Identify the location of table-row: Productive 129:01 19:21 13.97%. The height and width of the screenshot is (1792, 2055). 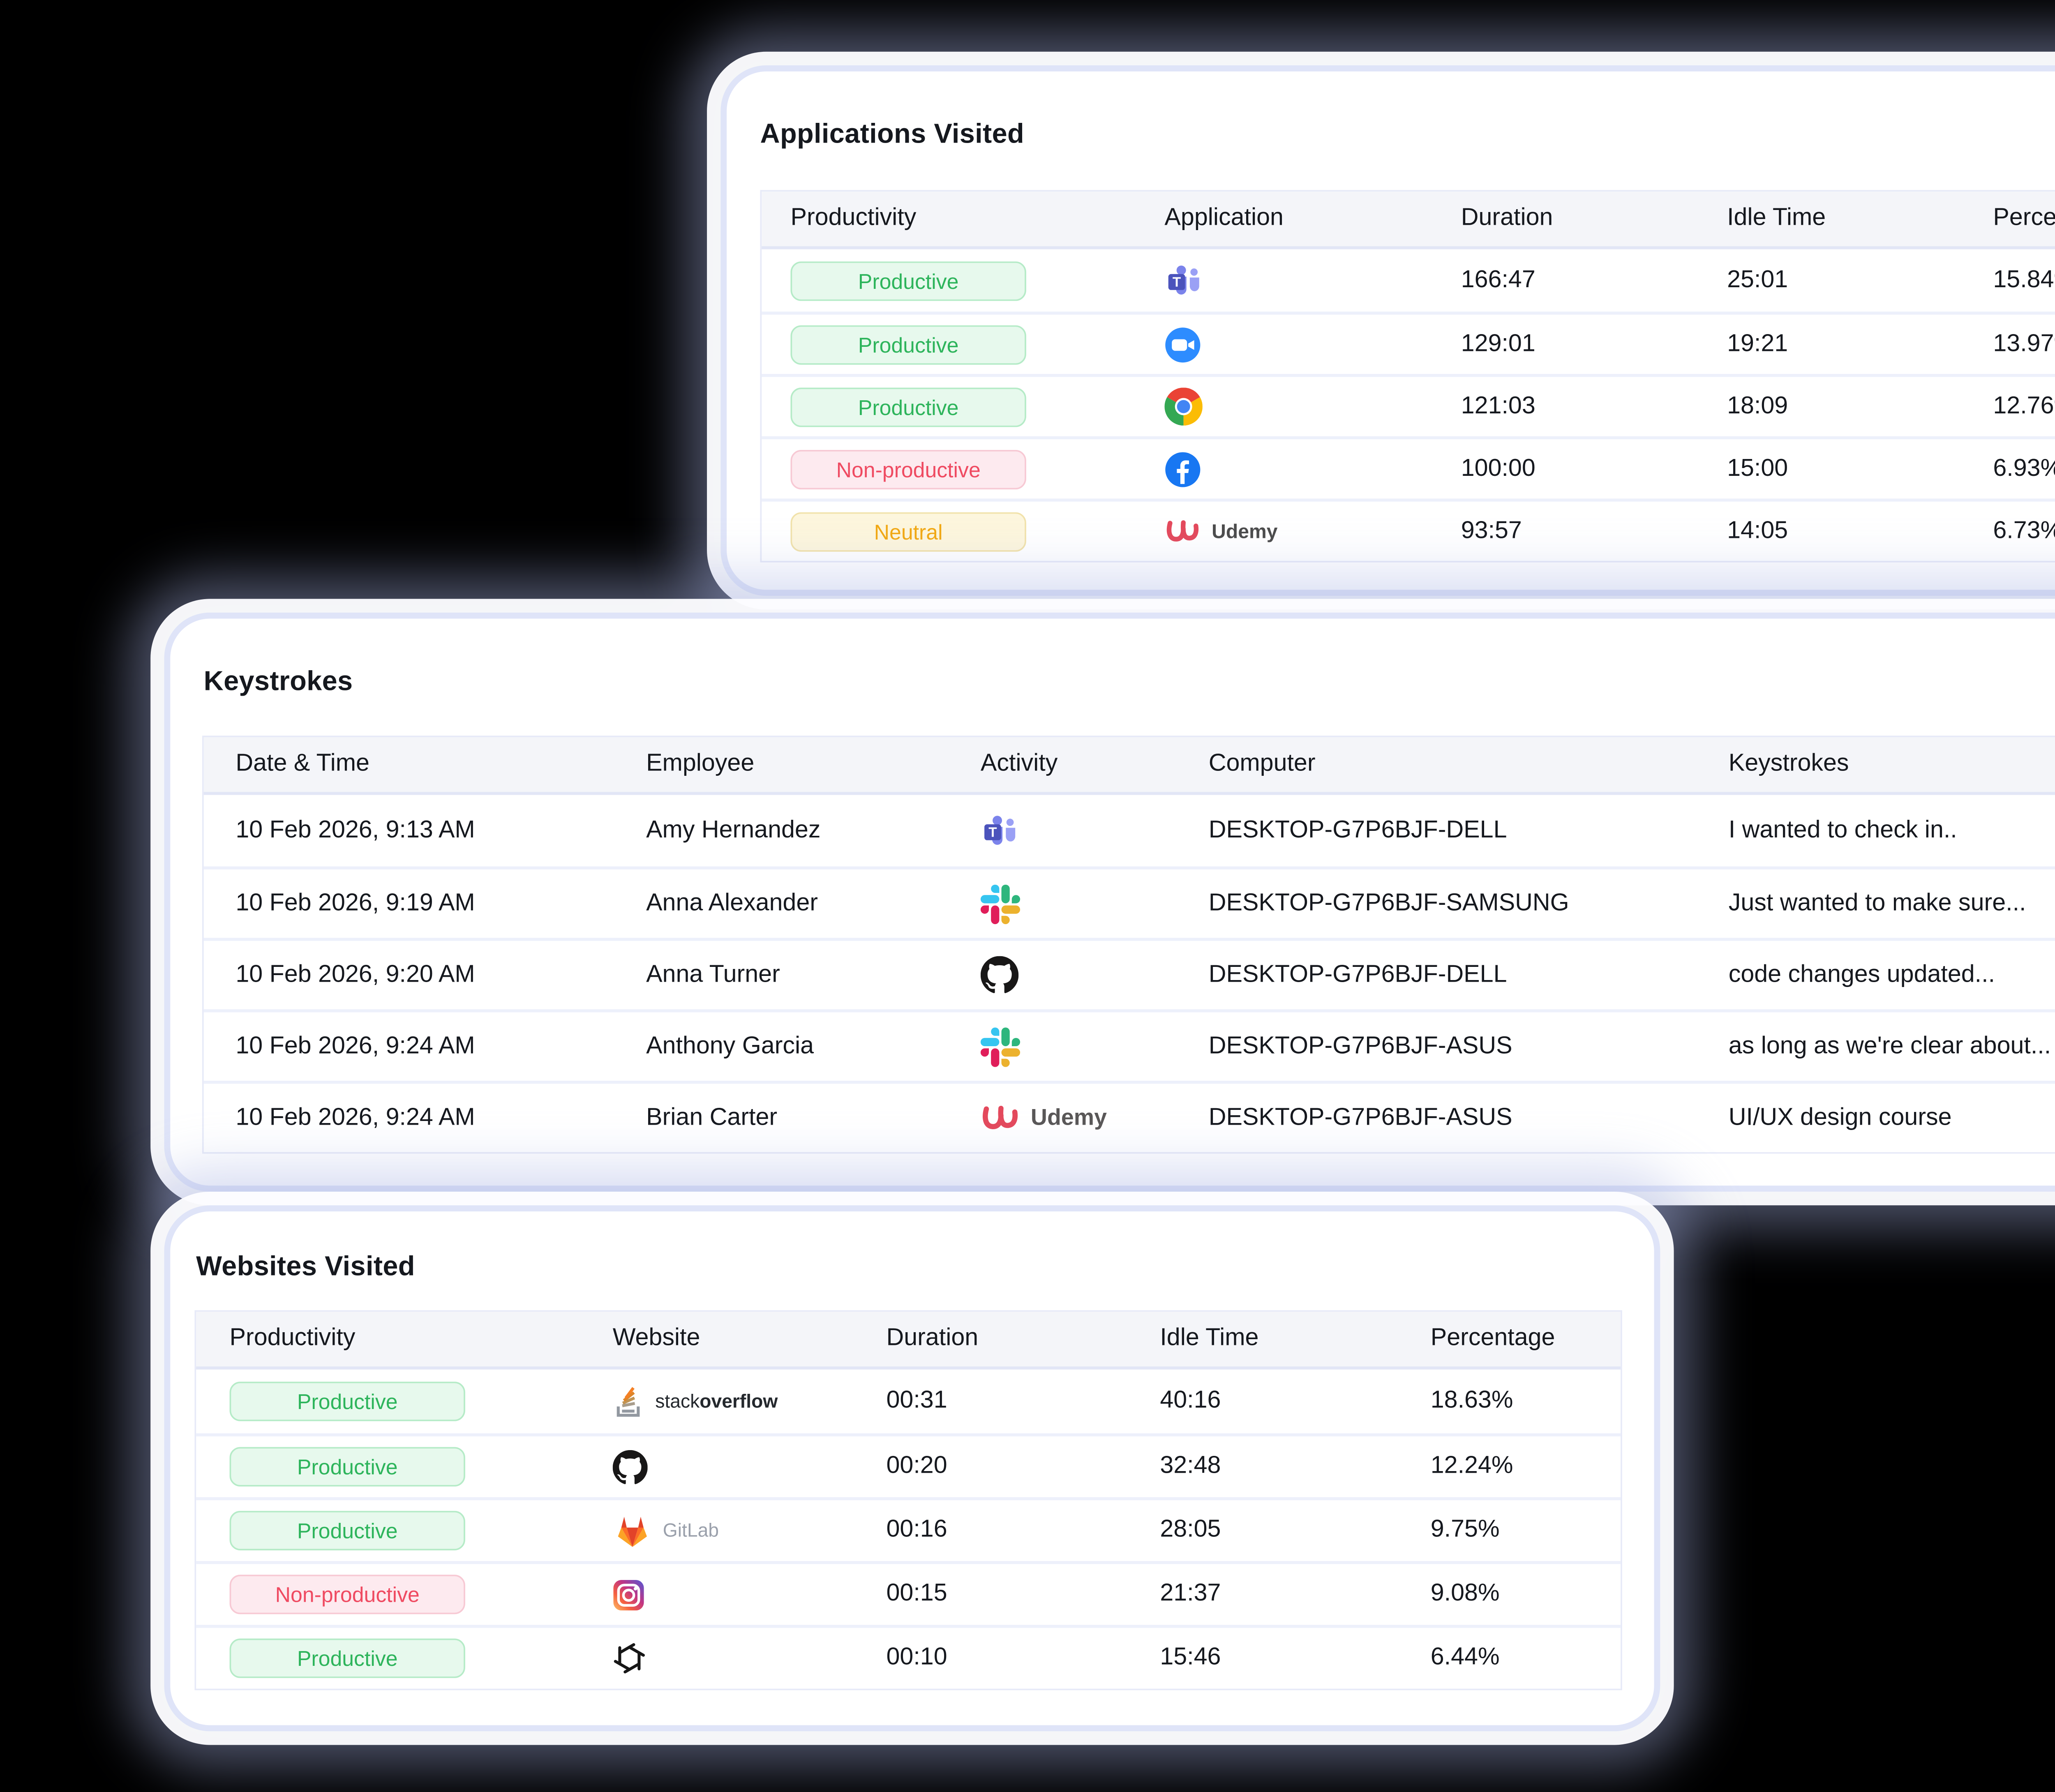
(1408, 342).